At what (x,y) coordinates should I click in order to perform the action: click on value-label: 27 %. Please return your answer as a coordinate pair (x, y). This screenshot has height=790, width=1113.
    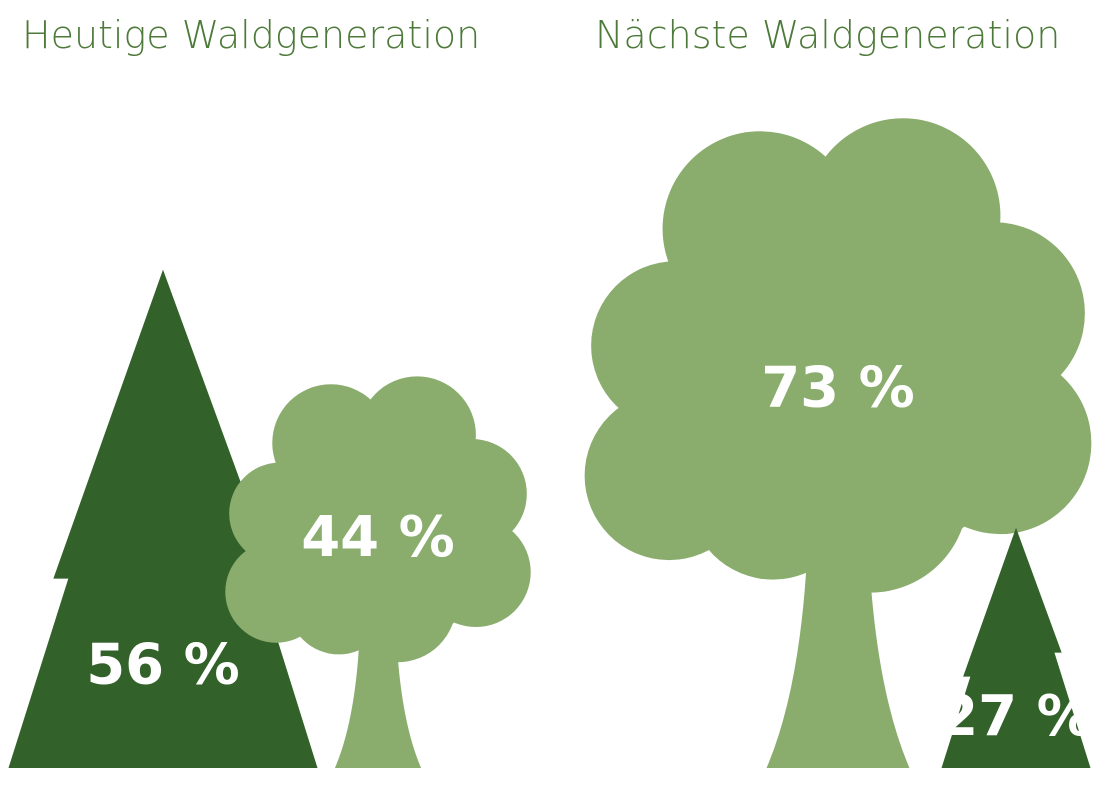
    Looking at the image, I should click on (1016, 716).